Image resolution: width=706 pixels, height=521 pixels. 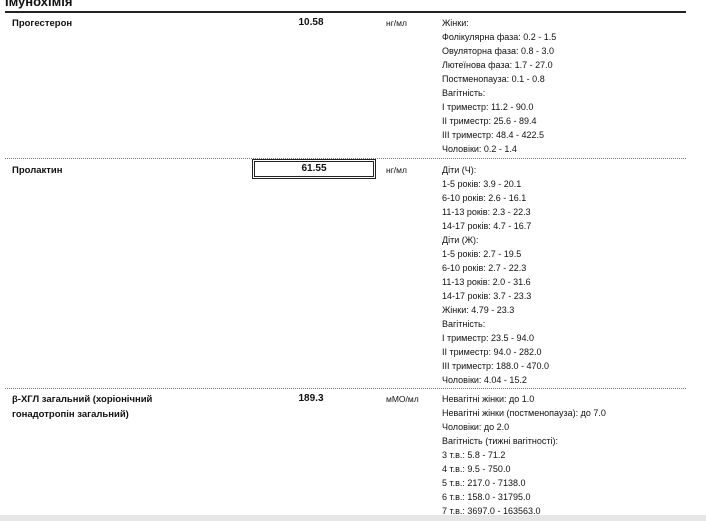 What do you see at coordinates (482, 184) in the screenshot?
I see `reference-line: 1-5 років: 3.9 - 20.1` at bounding box center [482, 184].